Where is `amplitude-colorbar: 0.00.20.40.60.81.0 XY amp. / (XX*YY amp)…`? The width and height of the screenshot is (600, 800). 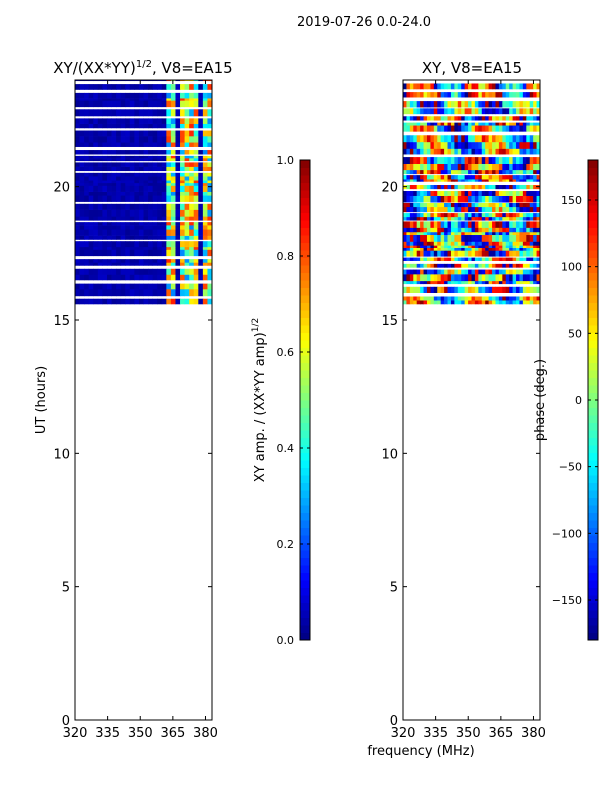
amplitude-colorbar: 0.00.20.40.60.81.0 XY amp. / (XX*YY amp)… is located at coordinates (281, 400).